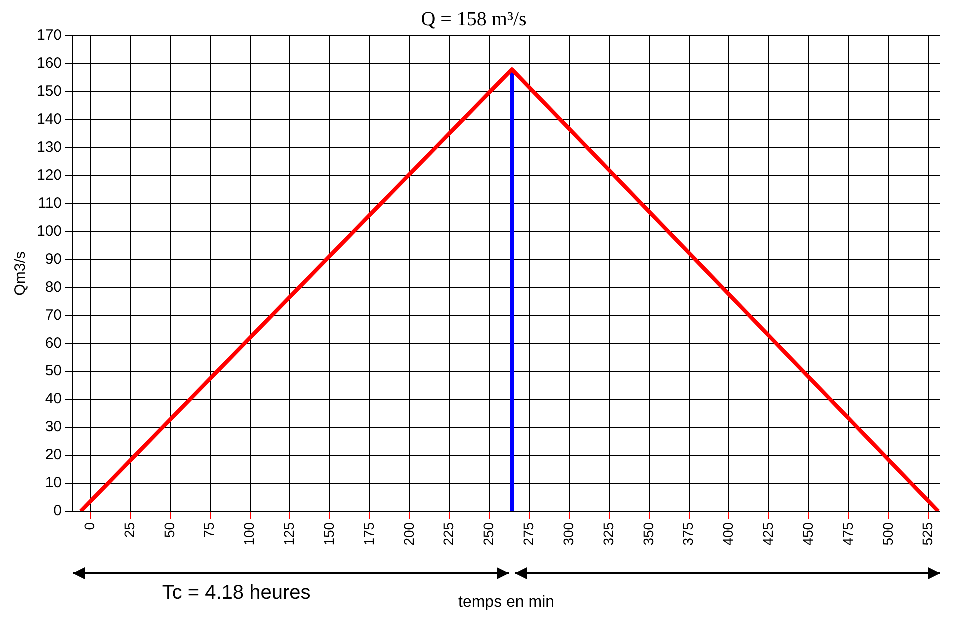 The height and width of the screenshot is (624, 960). Describe the element at coordinates (408, 534) in the screenshot. I see `x-tick-label: 200` at that location.